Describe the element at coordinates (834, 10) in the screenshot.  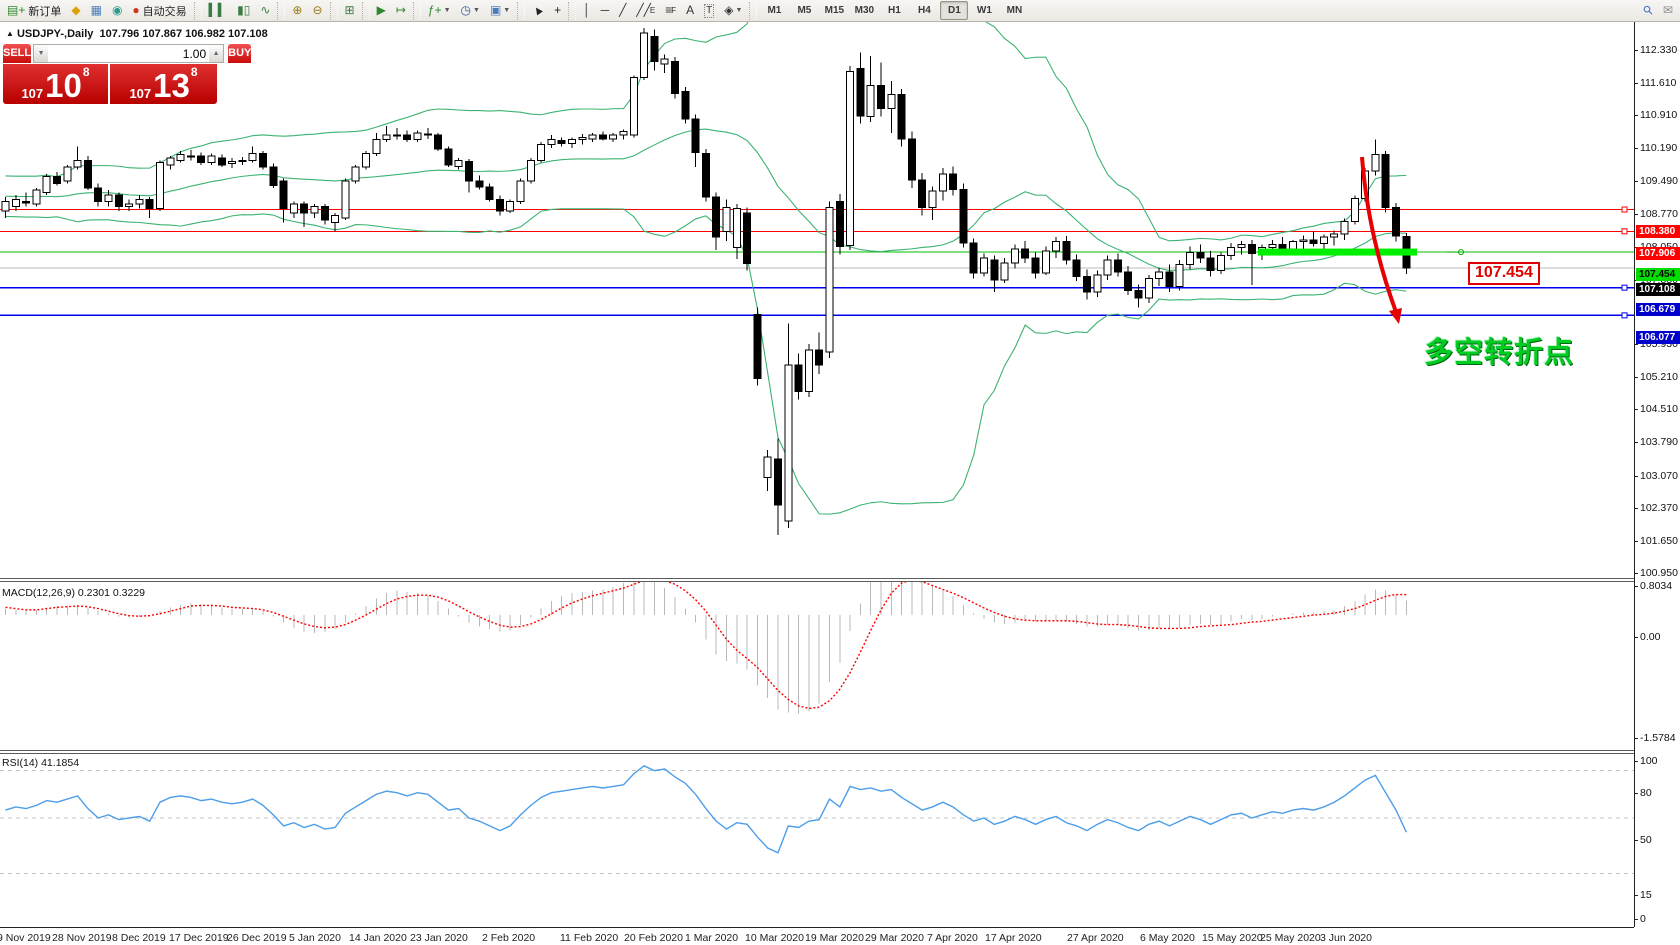
I see `timeframe-m15-button: M15` at that location.